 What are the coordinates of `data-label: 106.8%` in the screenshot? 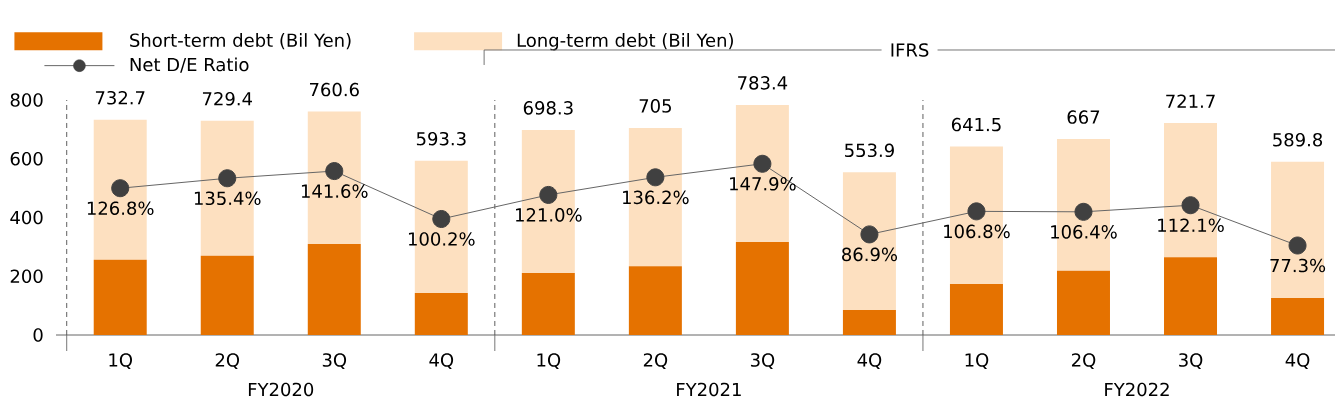 It's located at (977, 231).